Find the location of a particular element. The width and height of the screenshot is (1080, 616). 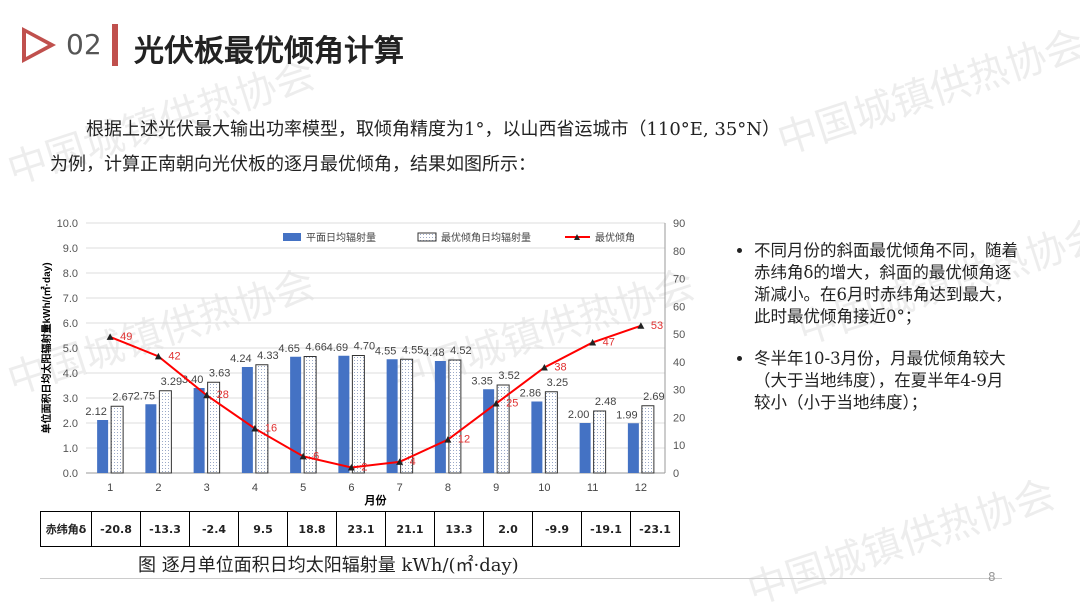

y2-tick-label: 10 is located at coordinates (679, 446).